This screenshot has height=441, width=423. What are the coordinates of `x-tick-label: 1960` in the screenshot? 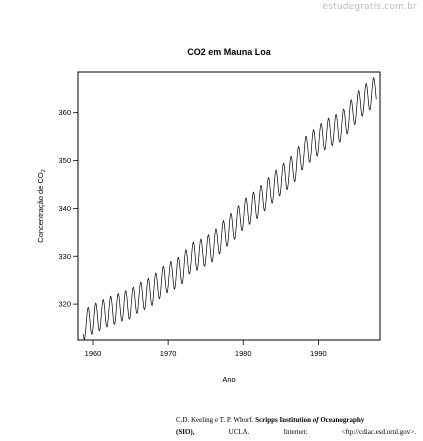 It's located at (93, 353).